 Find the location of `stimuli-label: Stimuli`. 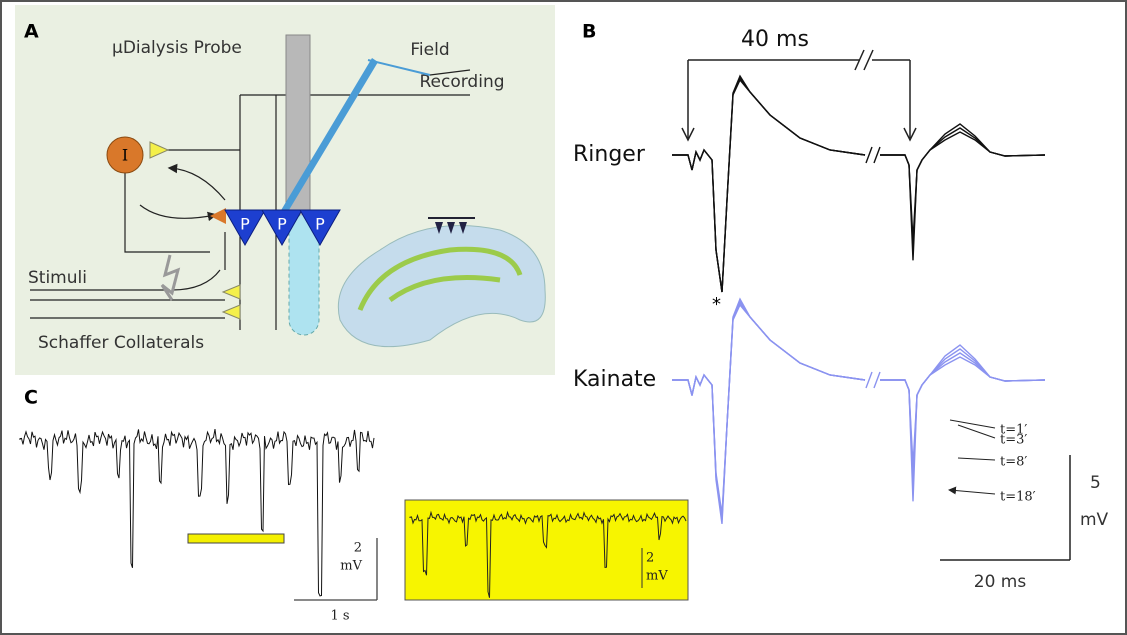

stimuli-label: Stimuli is located at coordinates (57, 278).